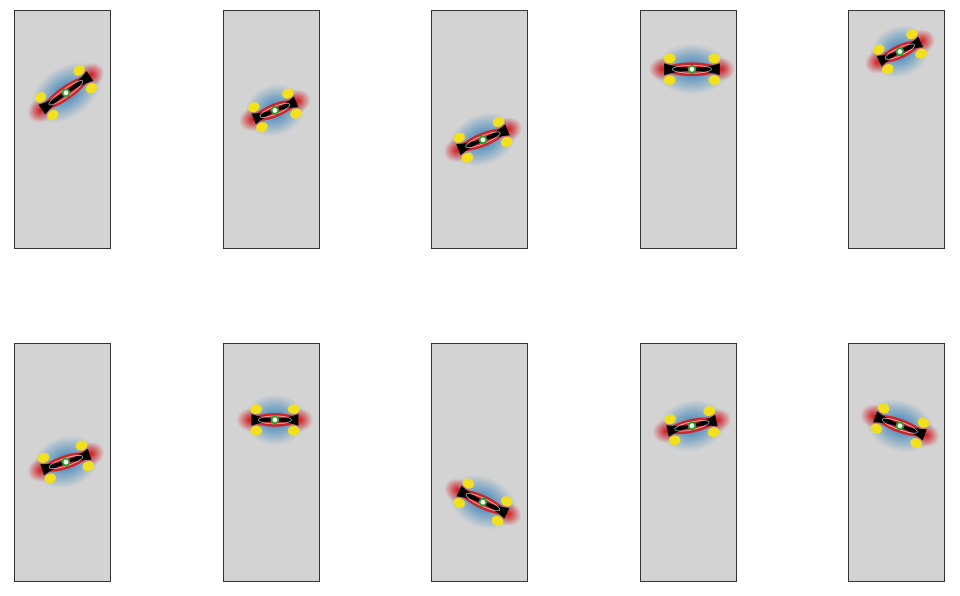  I want to click on panel-r1c5, so click(896, 129).